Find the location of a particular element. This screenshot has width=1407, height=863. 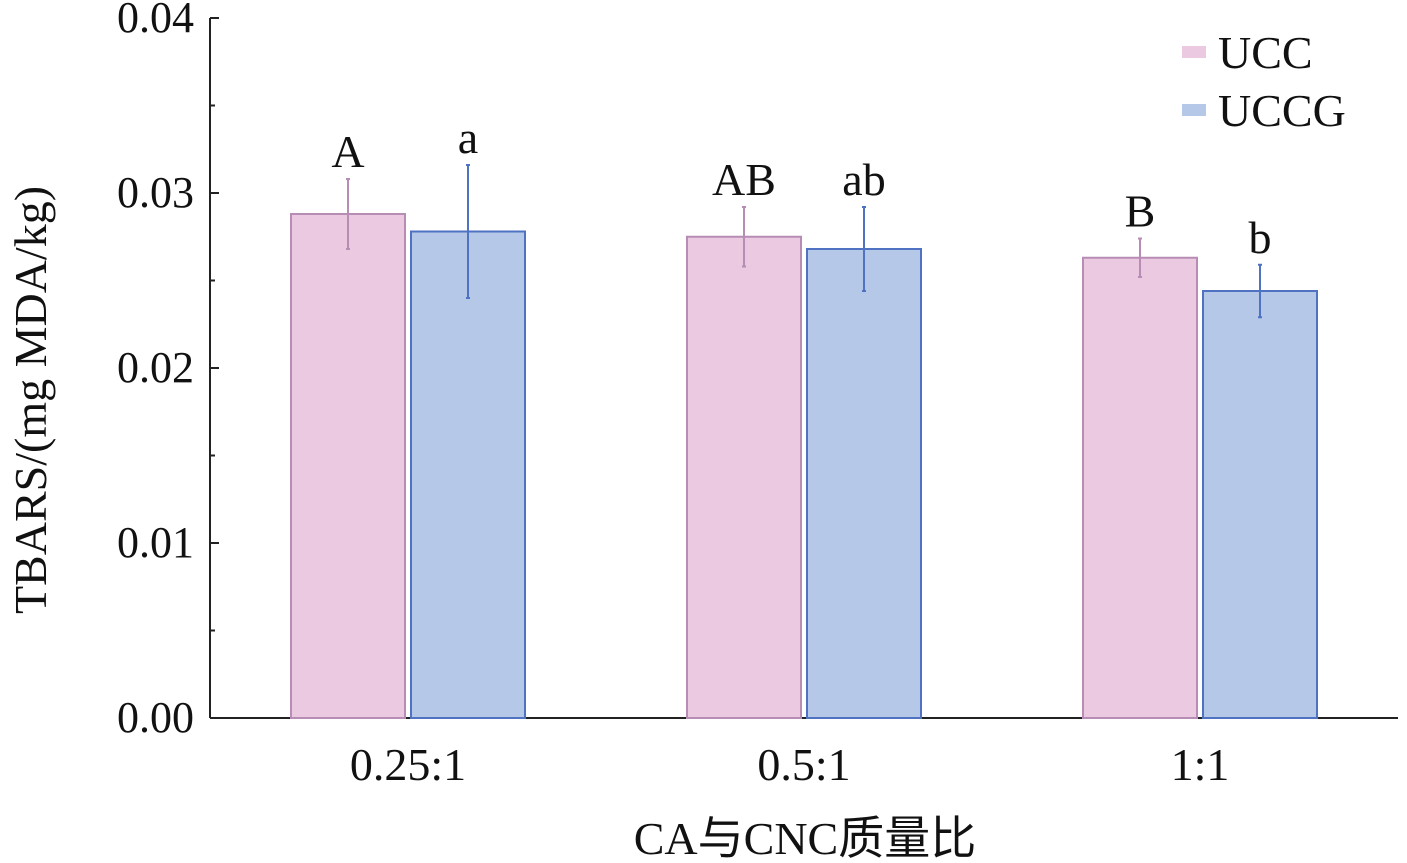

legend-swatch-ucc is located at coordinates (1194, 52).